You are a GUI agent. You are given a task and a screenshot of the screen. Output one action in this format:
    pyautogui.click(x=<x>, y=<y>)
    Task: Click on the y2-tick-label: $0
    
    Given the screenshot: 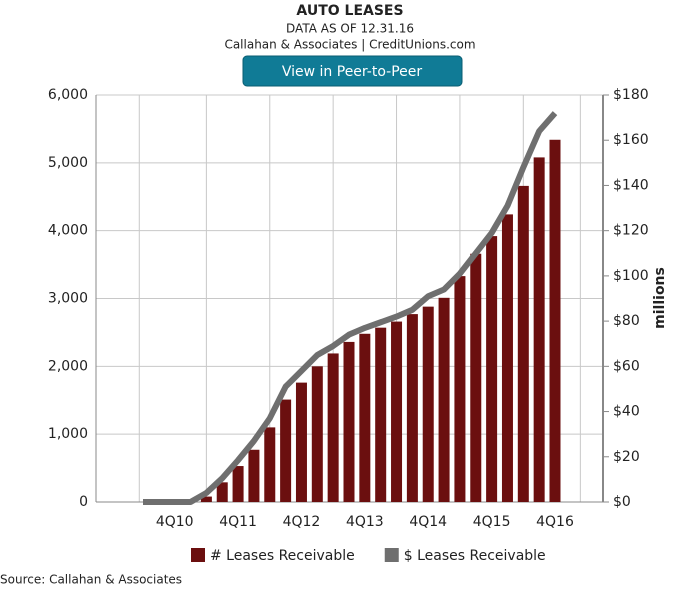 What is the action you would take?
    pyautogui.click(x=622, y=502)
    